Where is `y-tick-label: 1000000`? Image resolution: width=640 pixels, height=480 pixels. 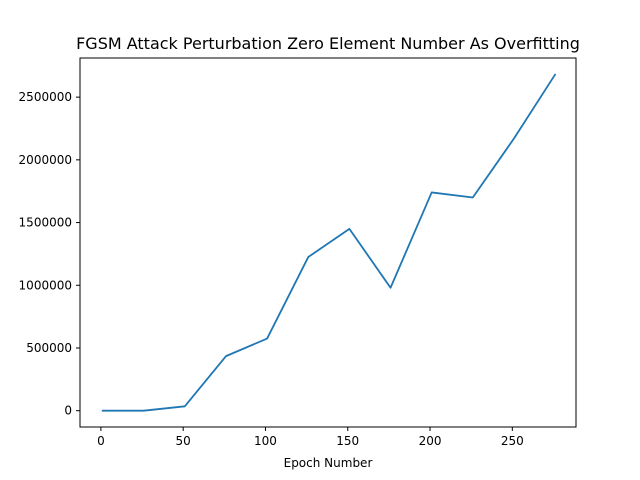 y-tick-label: 1000000 is located at coordinates (45, 285).